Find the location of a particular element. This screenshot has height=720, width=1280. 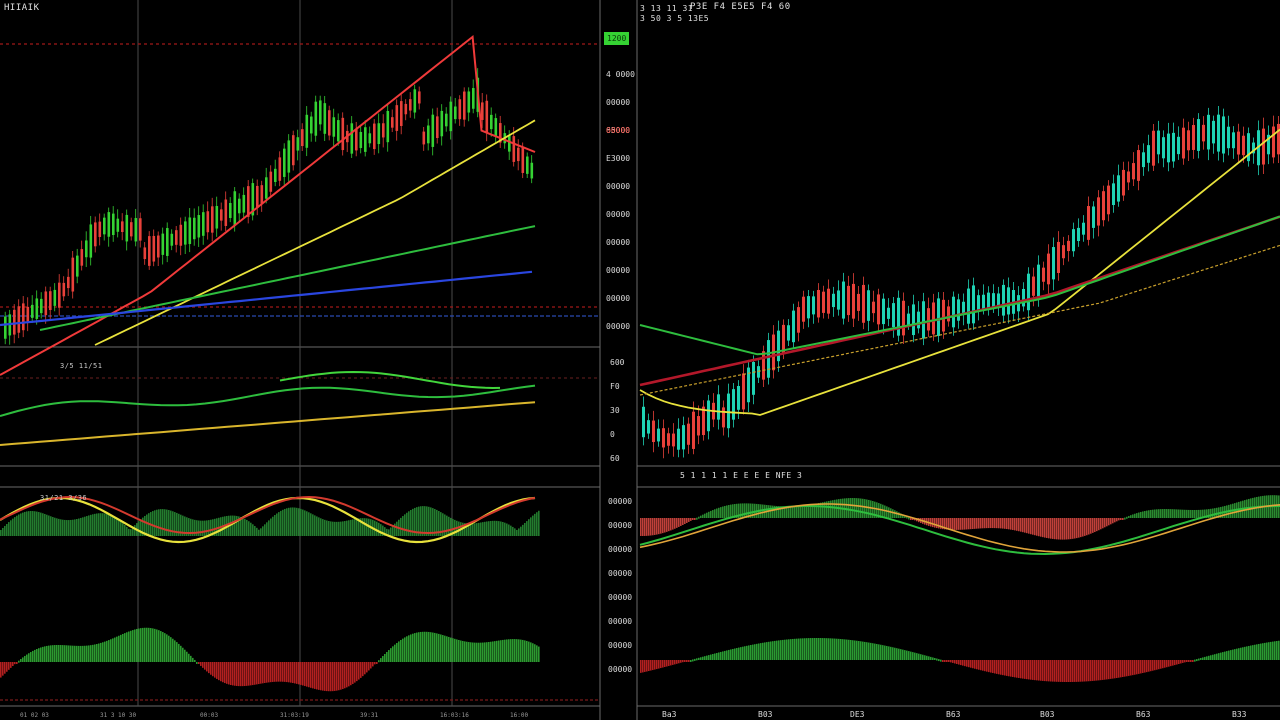

price-label-0: 4 0000 is located at coordinates (620, 74).